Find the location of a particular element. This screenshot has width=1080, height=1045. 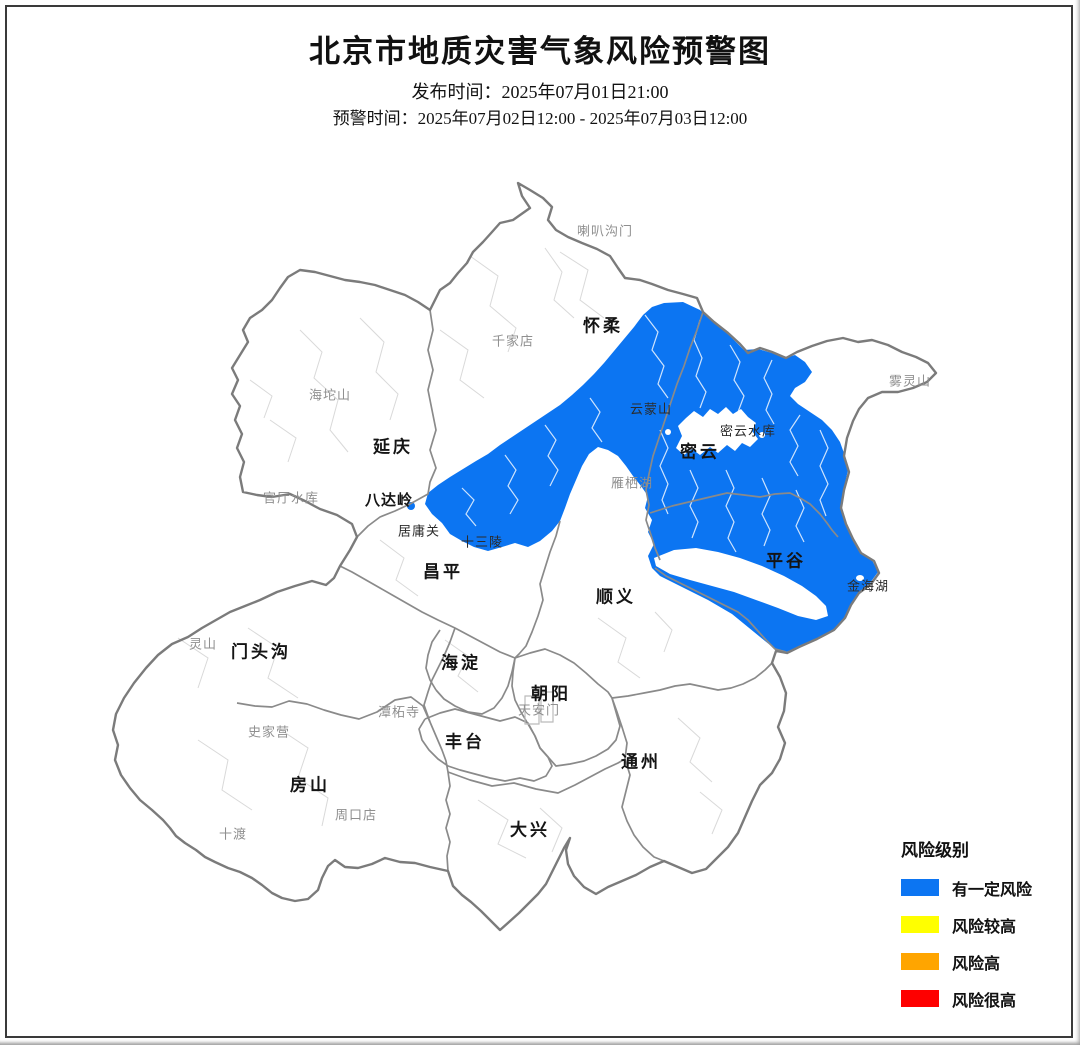

legend-label-high-risk: 风险高 is located at coordinates (976, 964).